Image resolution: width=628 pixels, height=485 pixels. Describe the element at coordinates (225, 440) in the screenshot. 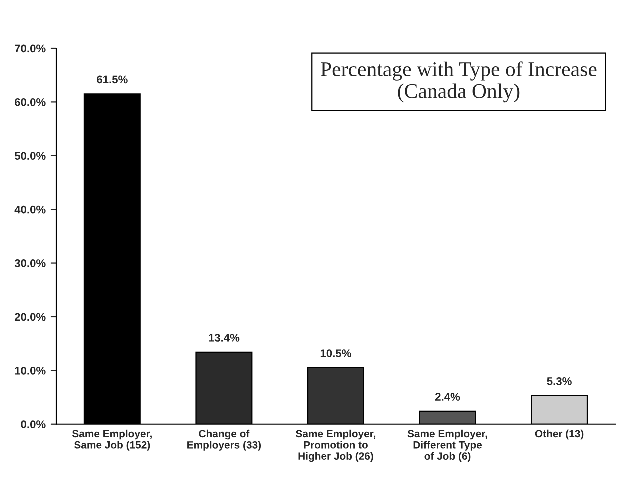

I see `x-tick-label: Change of Employers (33)` at that location.